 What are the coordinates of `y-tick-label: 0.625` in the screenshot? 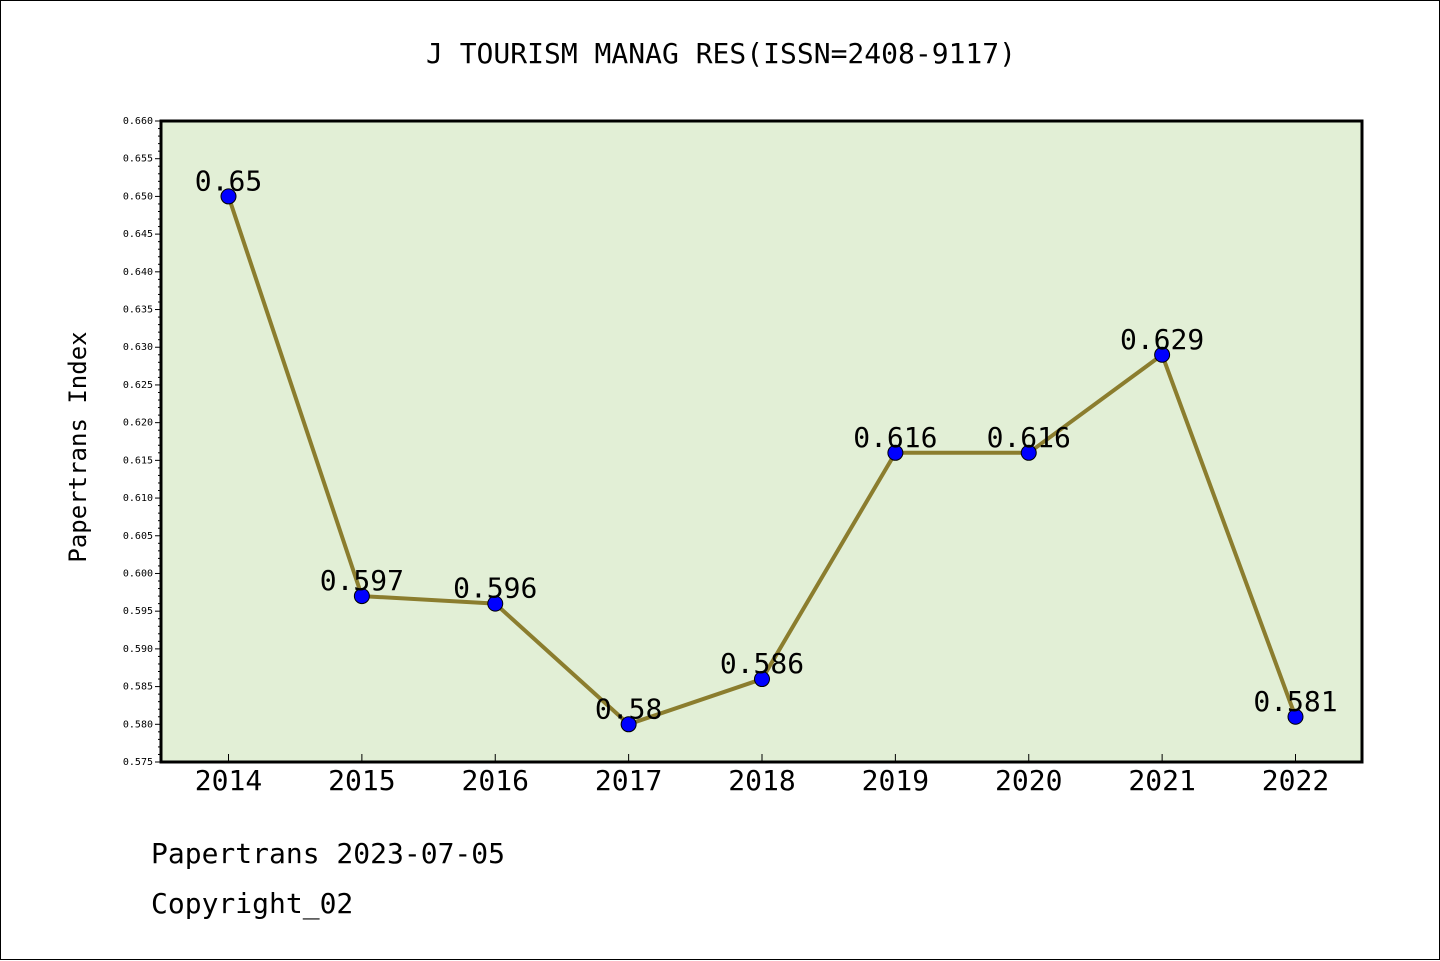 It's located at (138, 385).